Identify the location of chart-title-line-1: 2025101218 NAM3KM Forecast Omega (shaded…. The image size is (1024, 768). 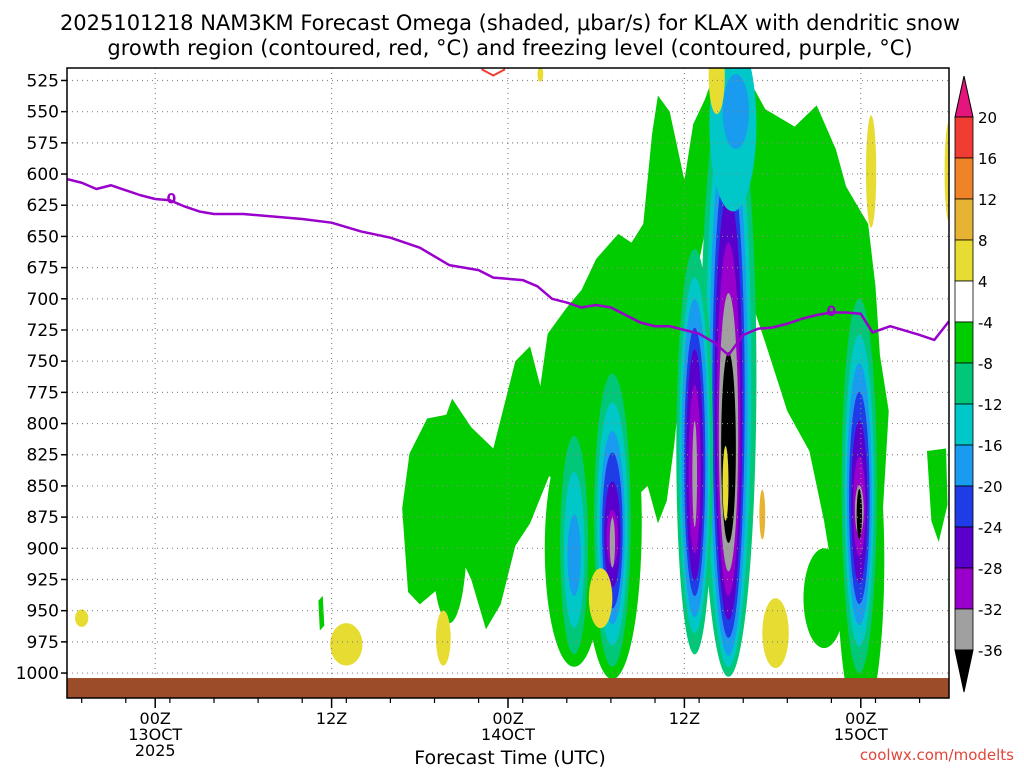
(510, 23).